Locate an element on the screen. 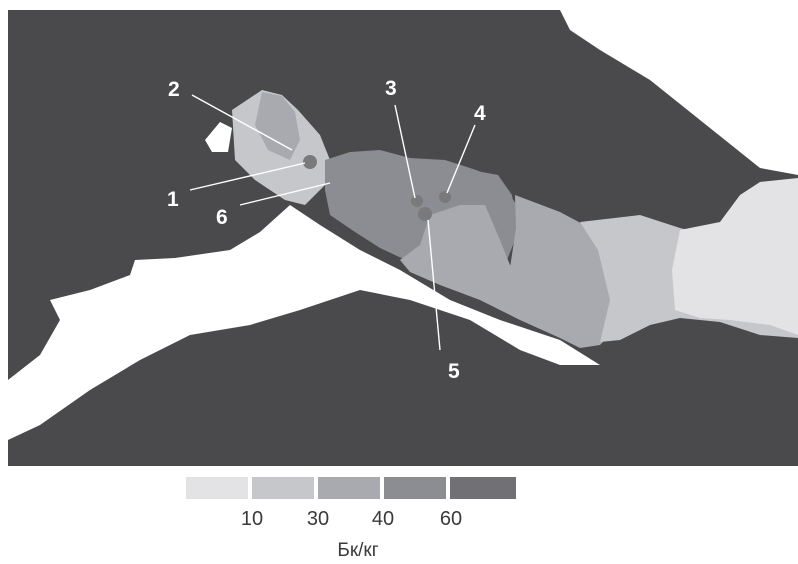  marker-label-2: 2 is located at coordinates (174, 89).